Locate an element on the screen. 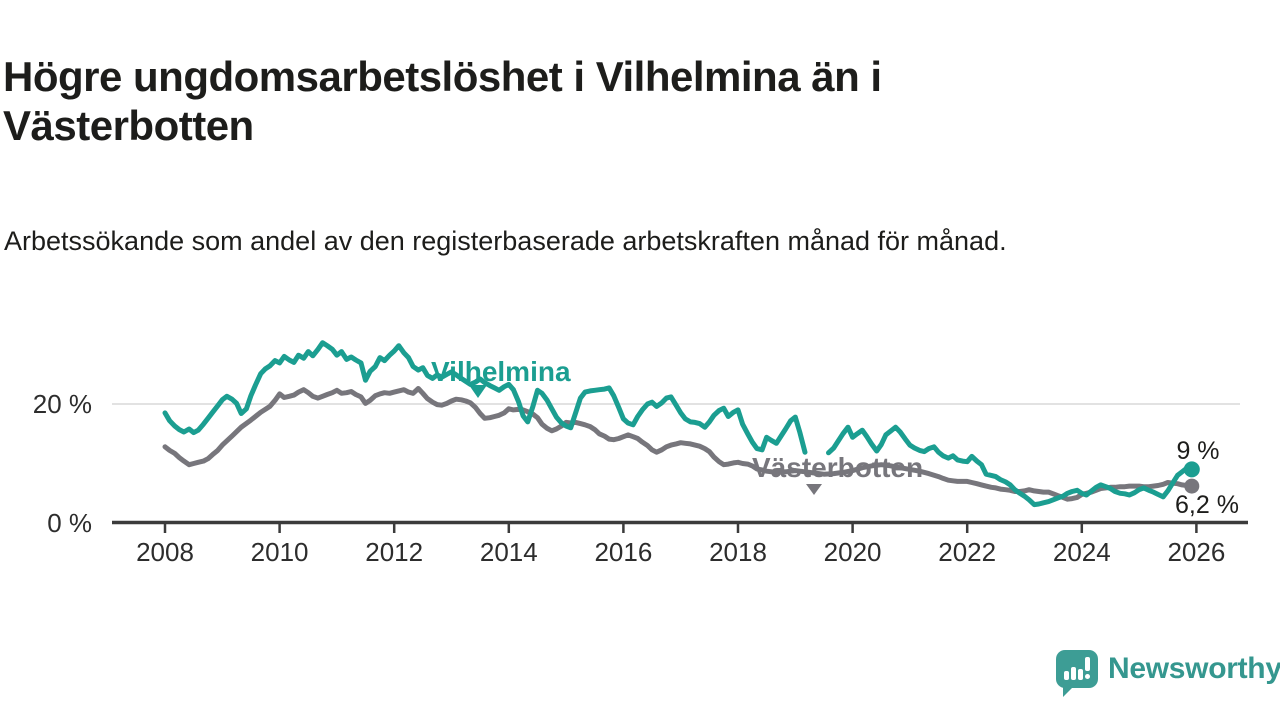  logo-wordmark: Newsworthy is located at coordinates (1194, 668).